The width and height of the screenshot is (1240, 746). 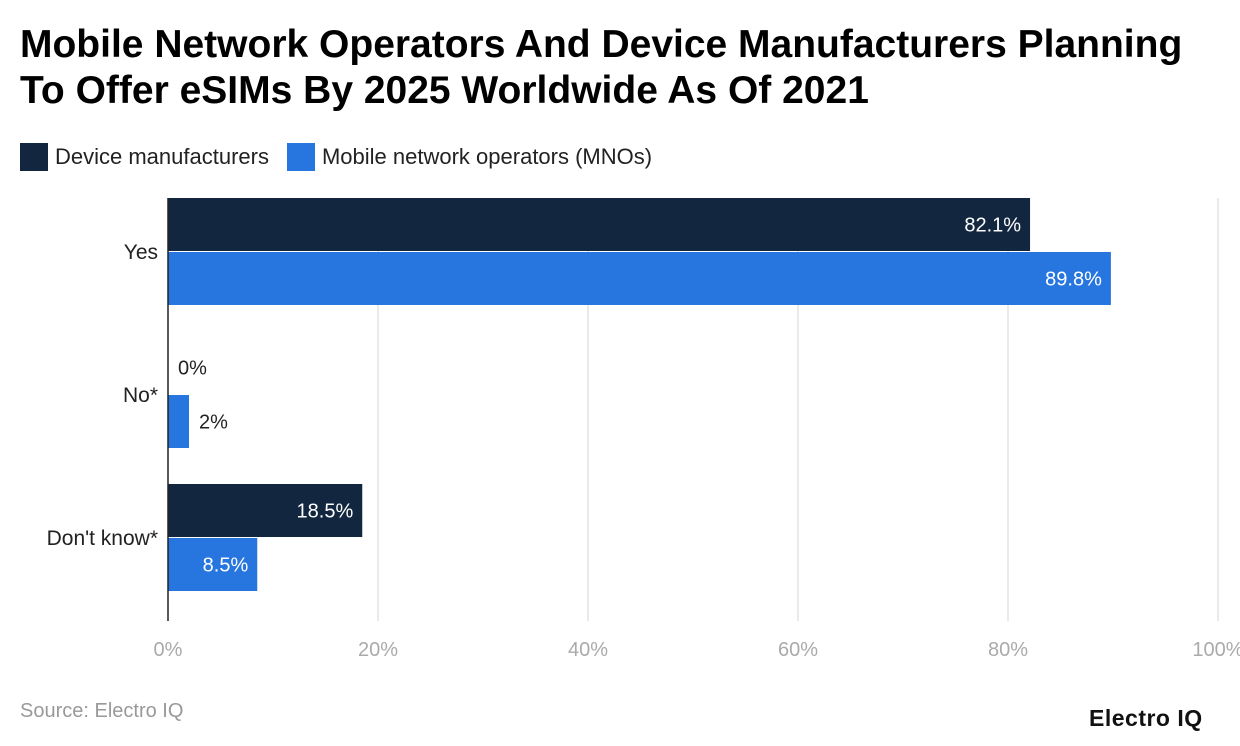 I want to click on x-tick-label: 0%, so click(x=168, y=650).